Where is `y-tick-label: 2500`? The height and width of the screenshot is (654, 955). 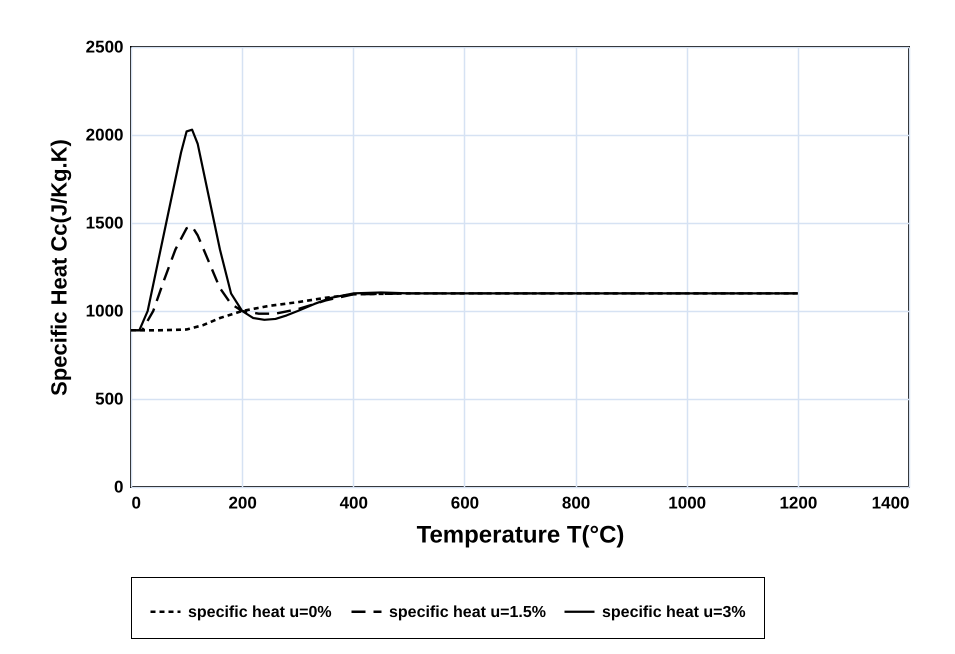 y-tick-label: 2500 is located at coordinates (105, 47).